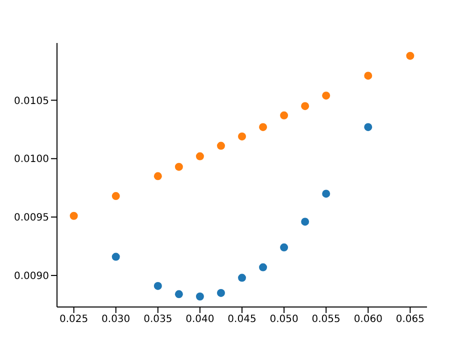 The image size is (474, 355). I want to click on y-tick-label: 0.0090, so click(31, 276).